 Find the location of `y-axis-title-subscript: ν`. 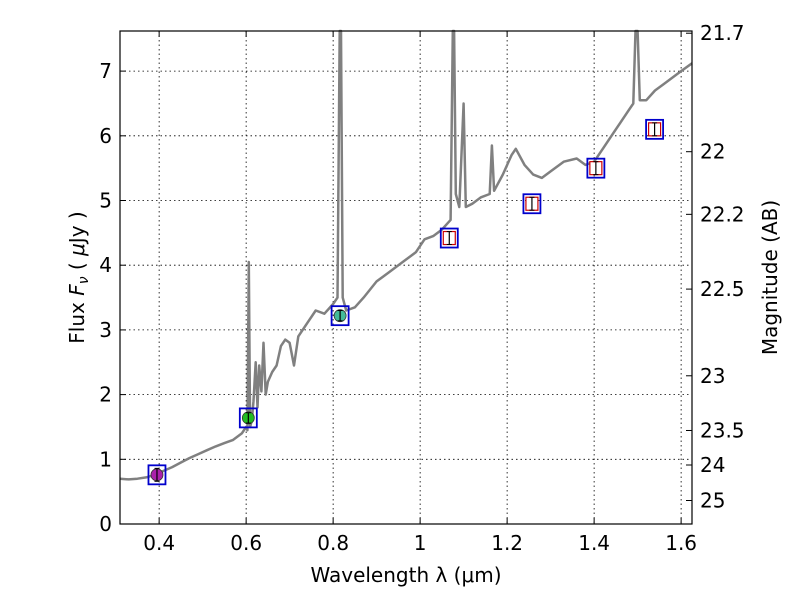

y-axis-title-subscript: ν is located at coordinates (84, 280).